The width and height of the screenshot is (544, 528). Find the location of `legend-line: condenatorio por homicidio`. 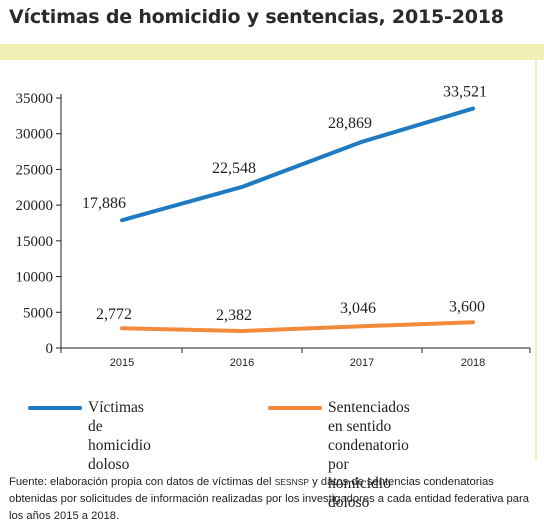

legend-line: condenatorio por homicidio is located at coordinates (368, 464).